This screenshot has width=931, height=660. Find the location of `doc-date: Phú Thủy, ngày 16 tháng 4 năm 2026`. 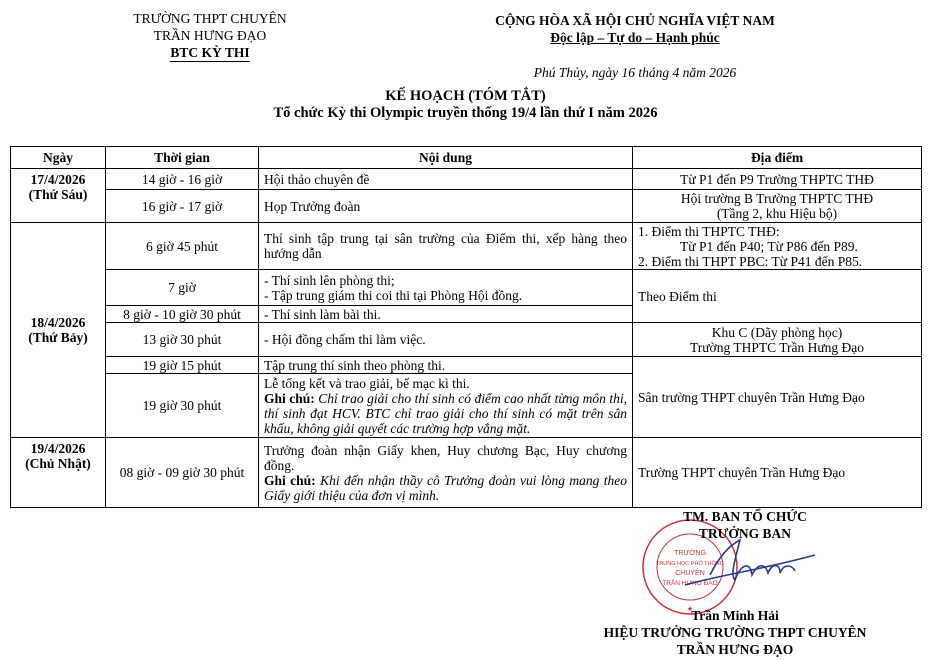

doc-date: Phú Thủy, ngày 16 tháng 4 năm 2026 is located at coordinates (635, 72).